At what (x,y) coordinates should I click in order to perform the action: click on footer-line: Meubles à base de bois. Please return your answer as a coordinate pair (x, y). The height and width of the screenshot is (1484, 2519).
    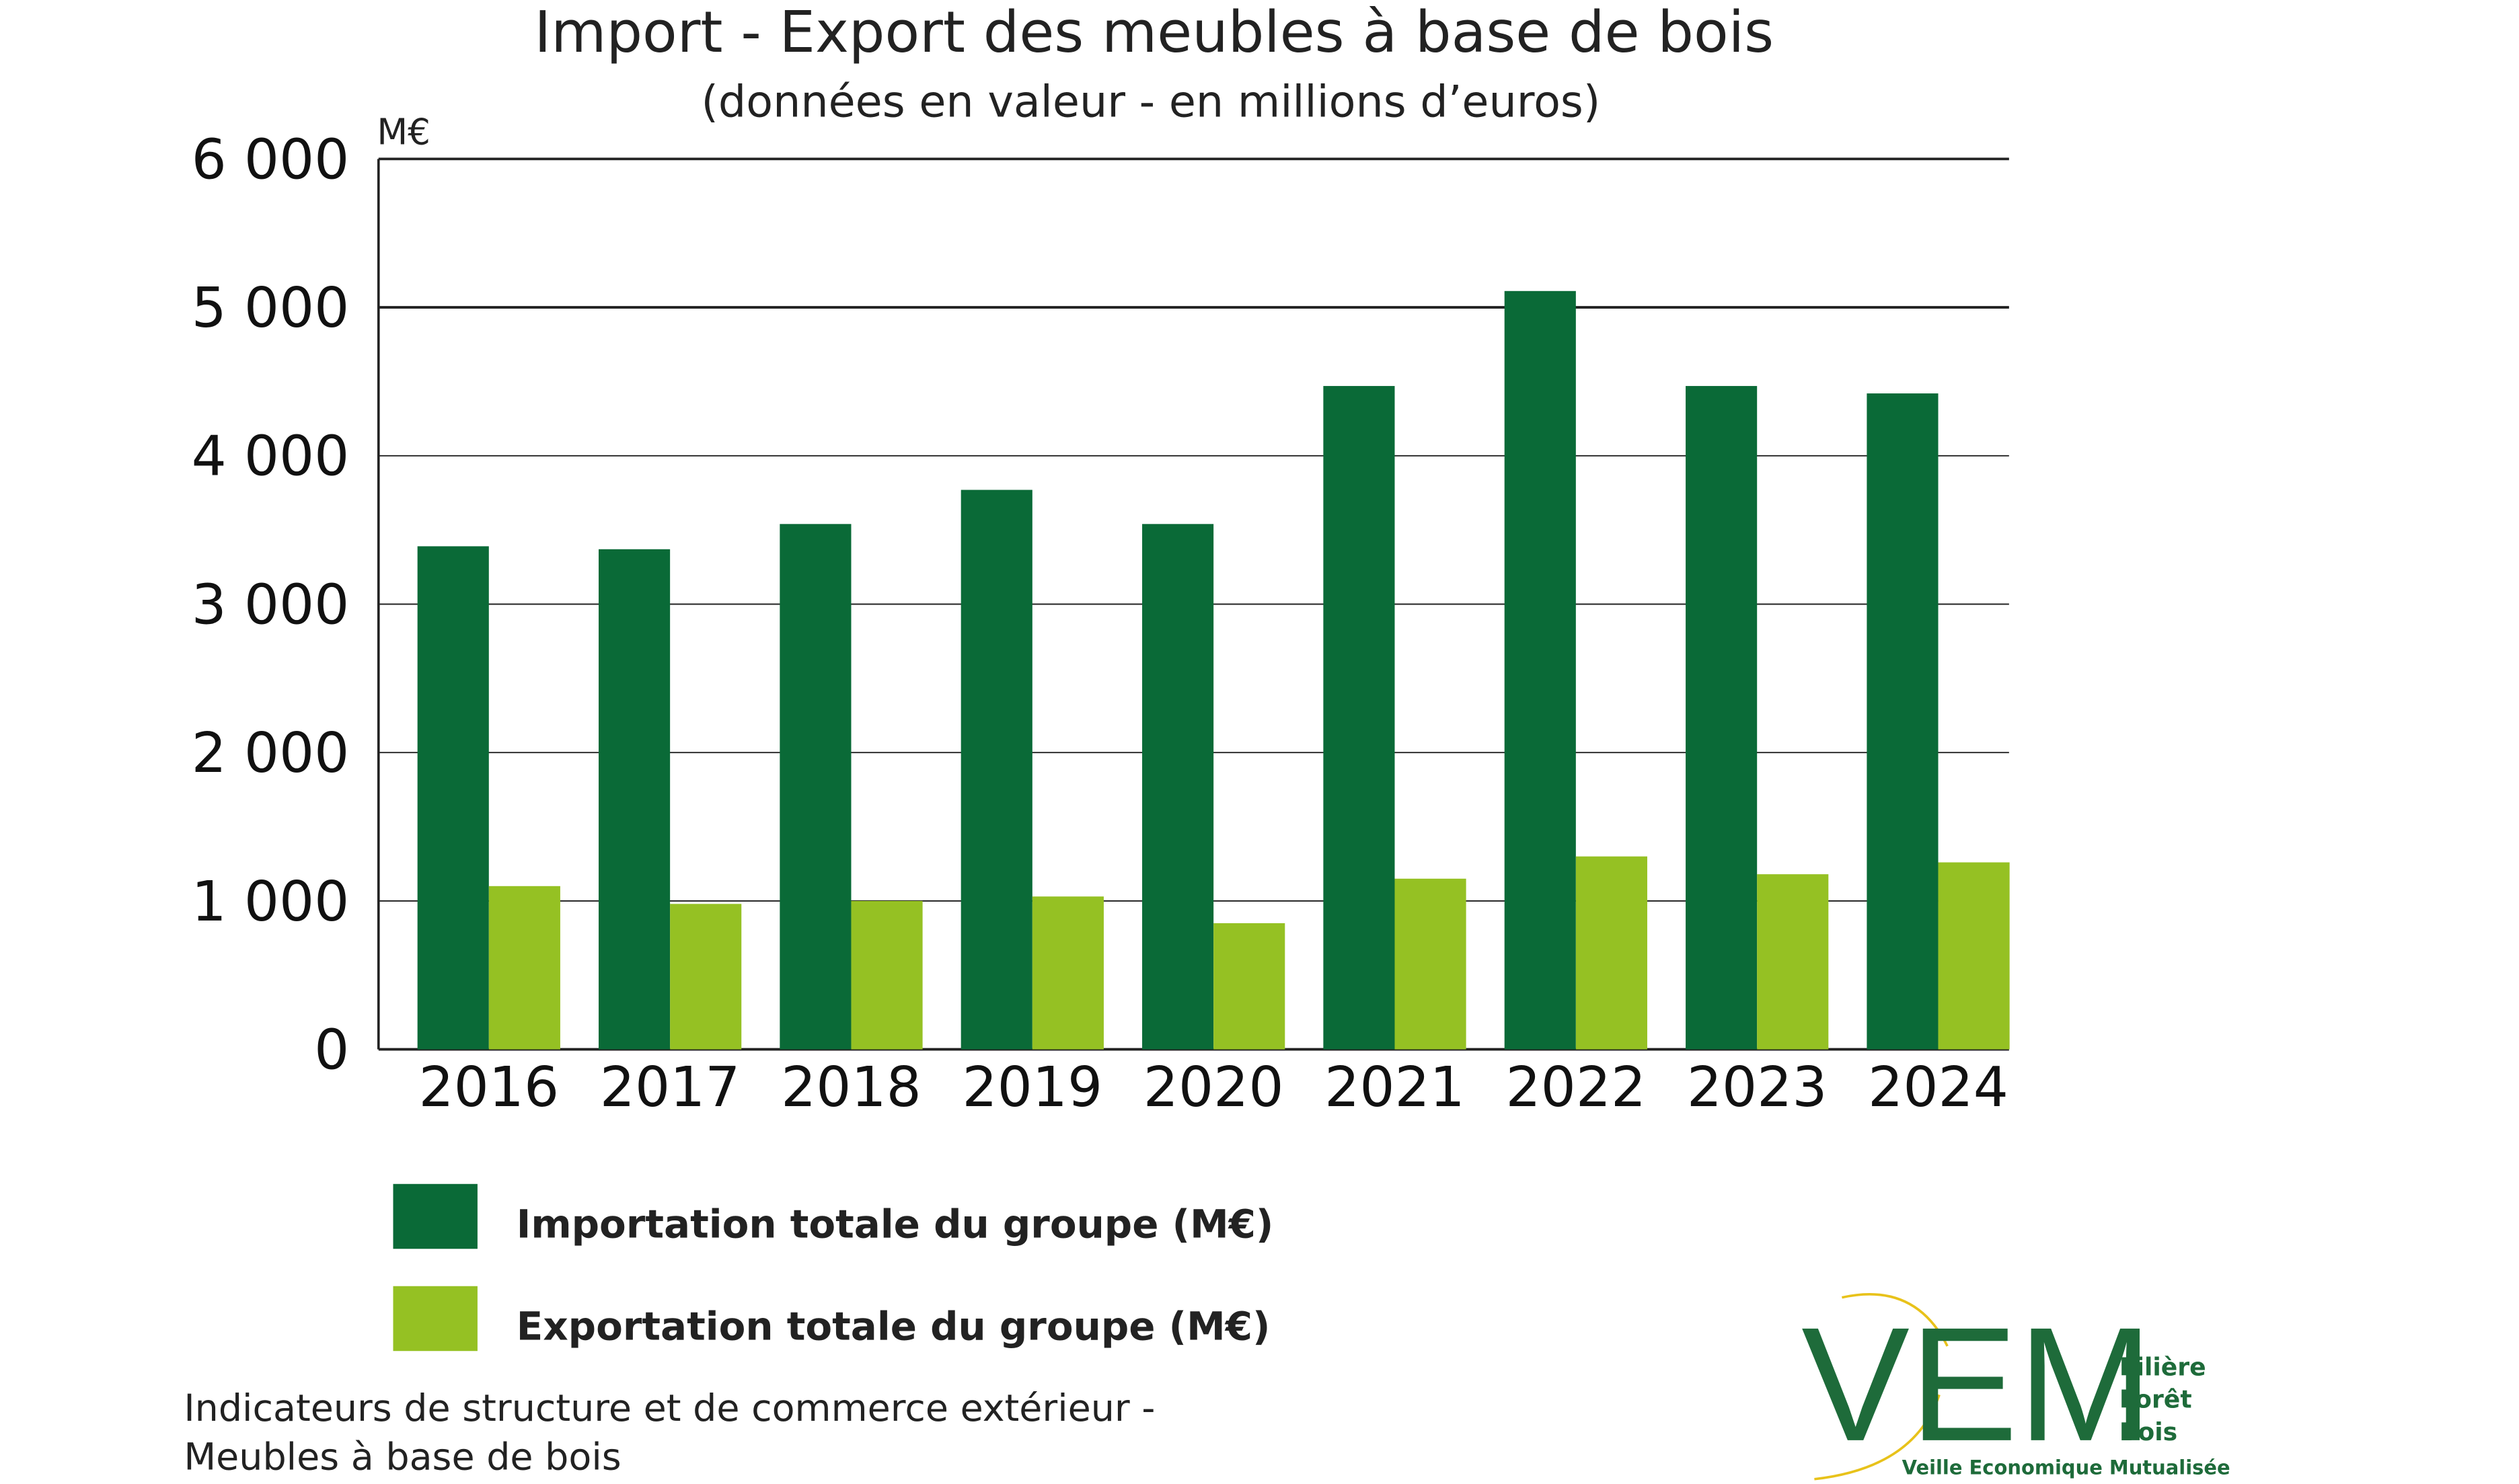
    Looking at the image, I should click on (402, 1458).